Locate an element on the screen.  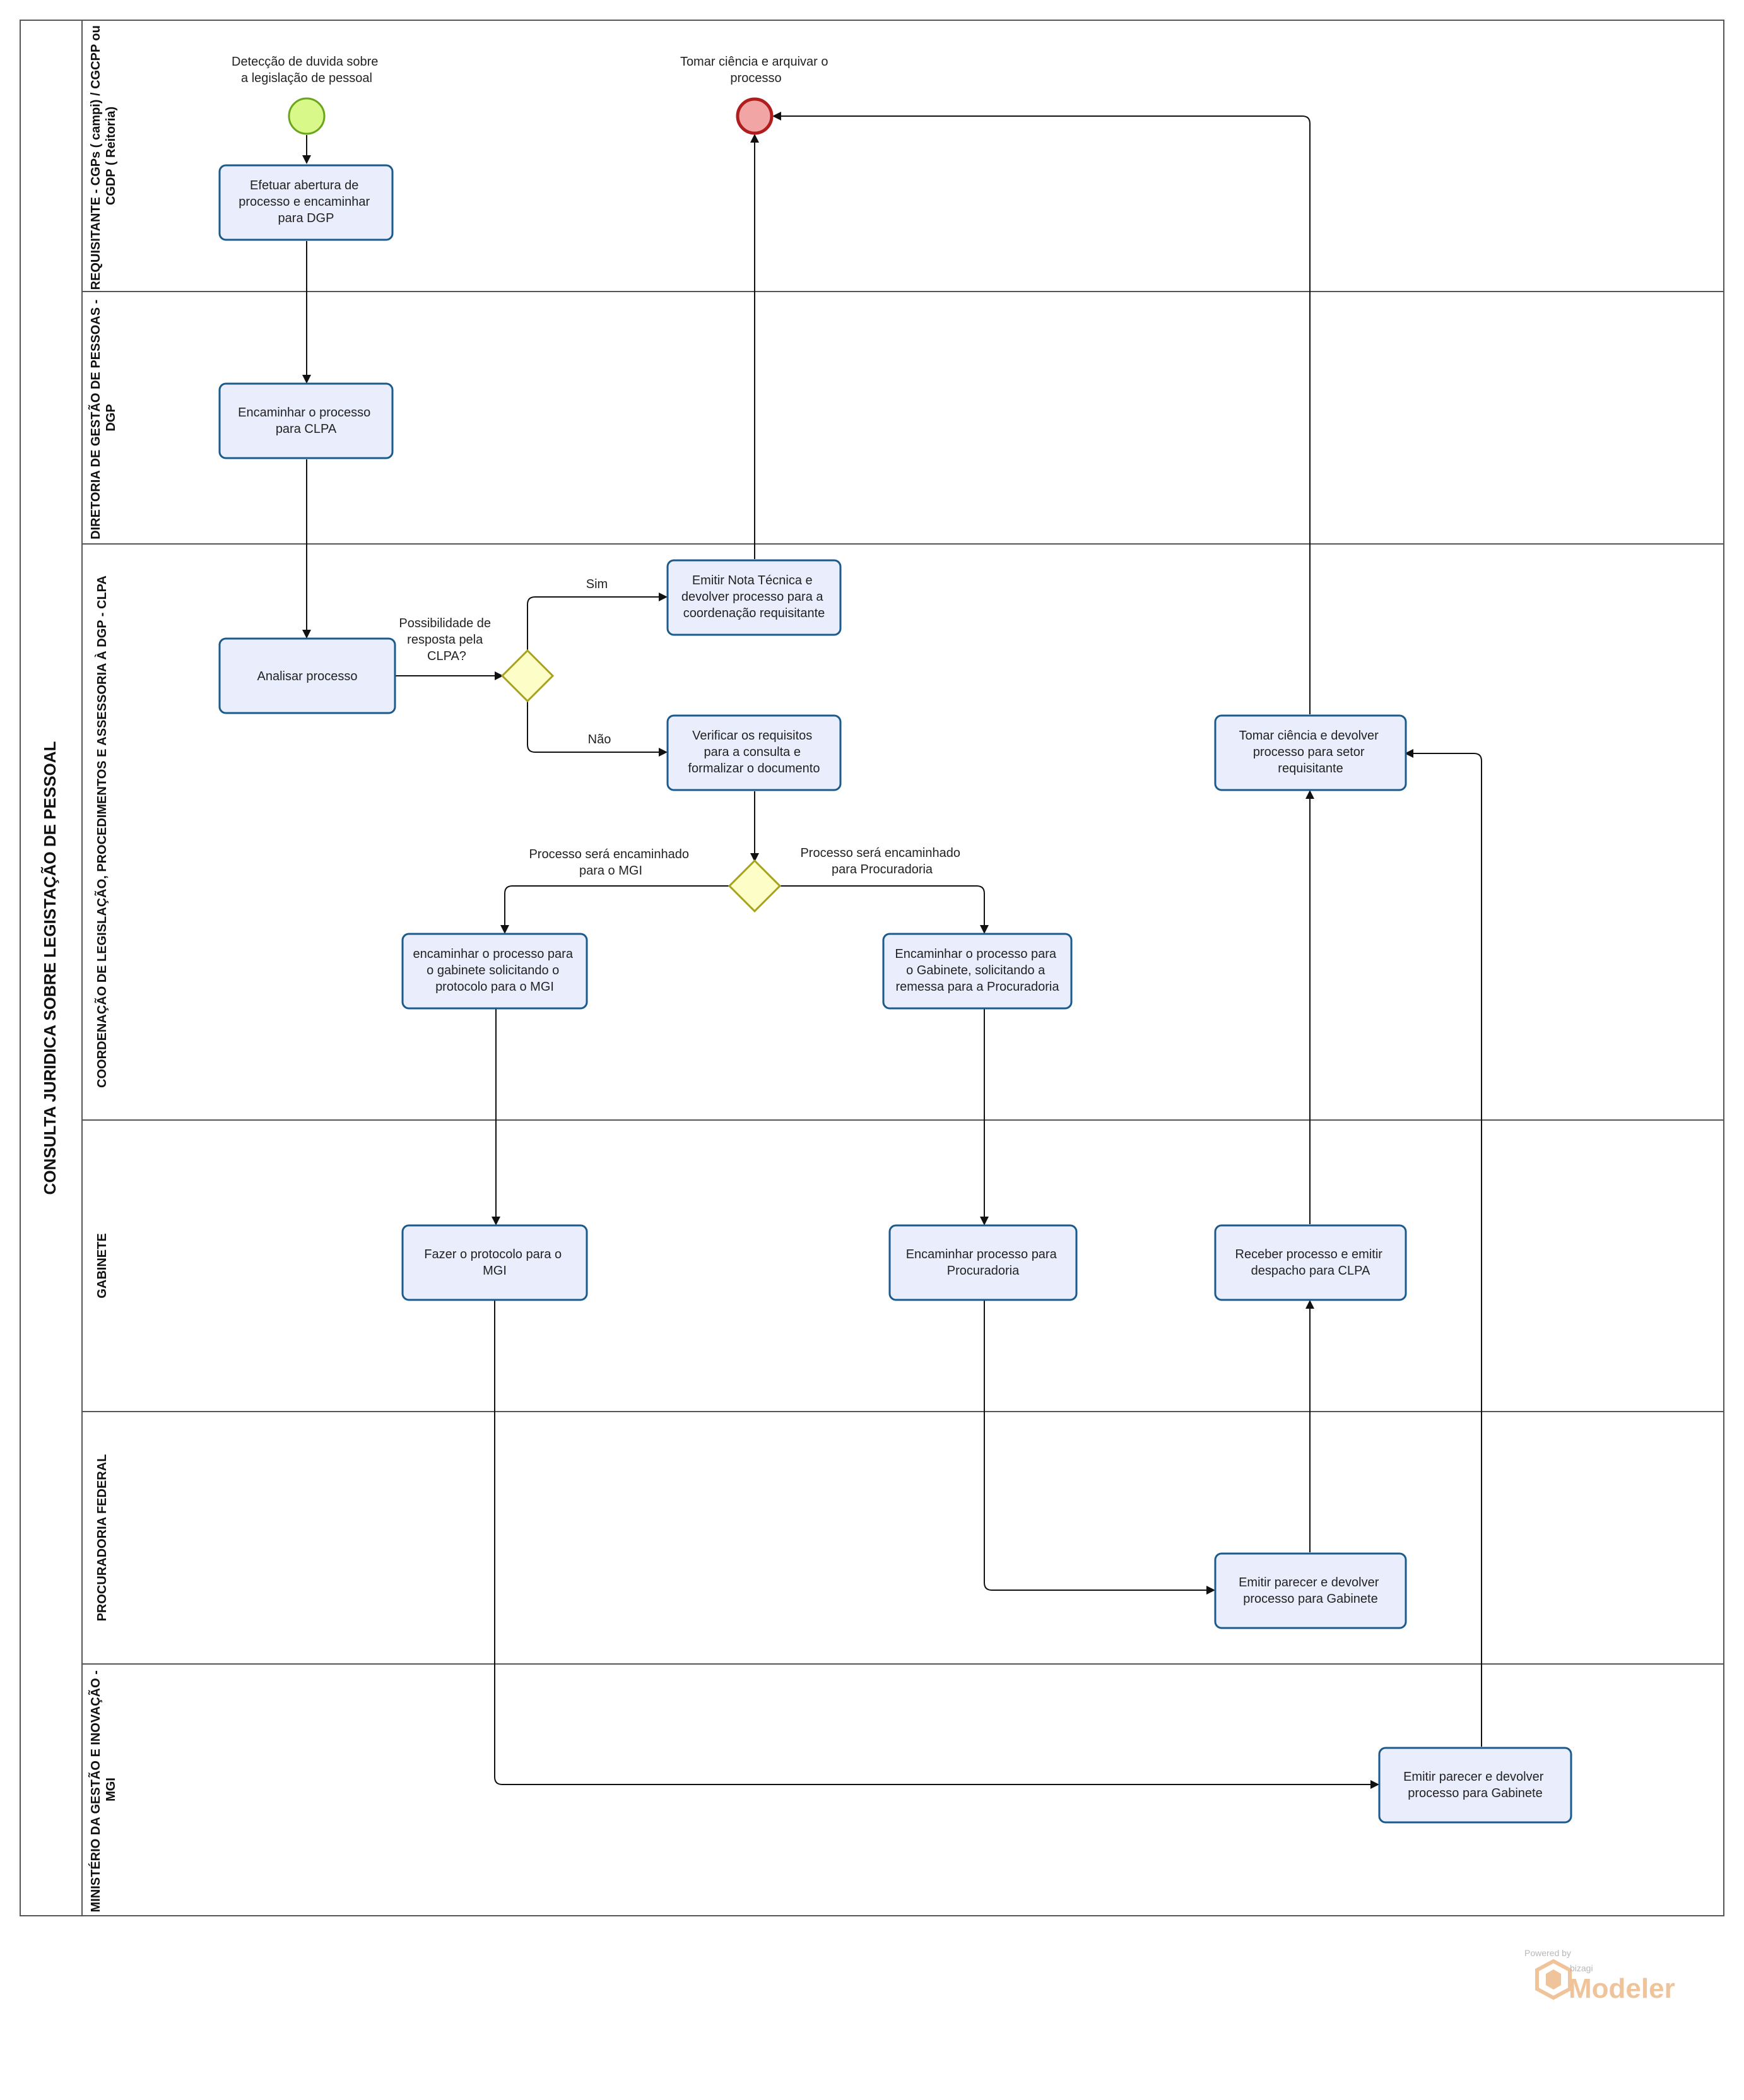
task-label: Encaminhar processo para Procuradoria is located at coordinates (984, 1263).